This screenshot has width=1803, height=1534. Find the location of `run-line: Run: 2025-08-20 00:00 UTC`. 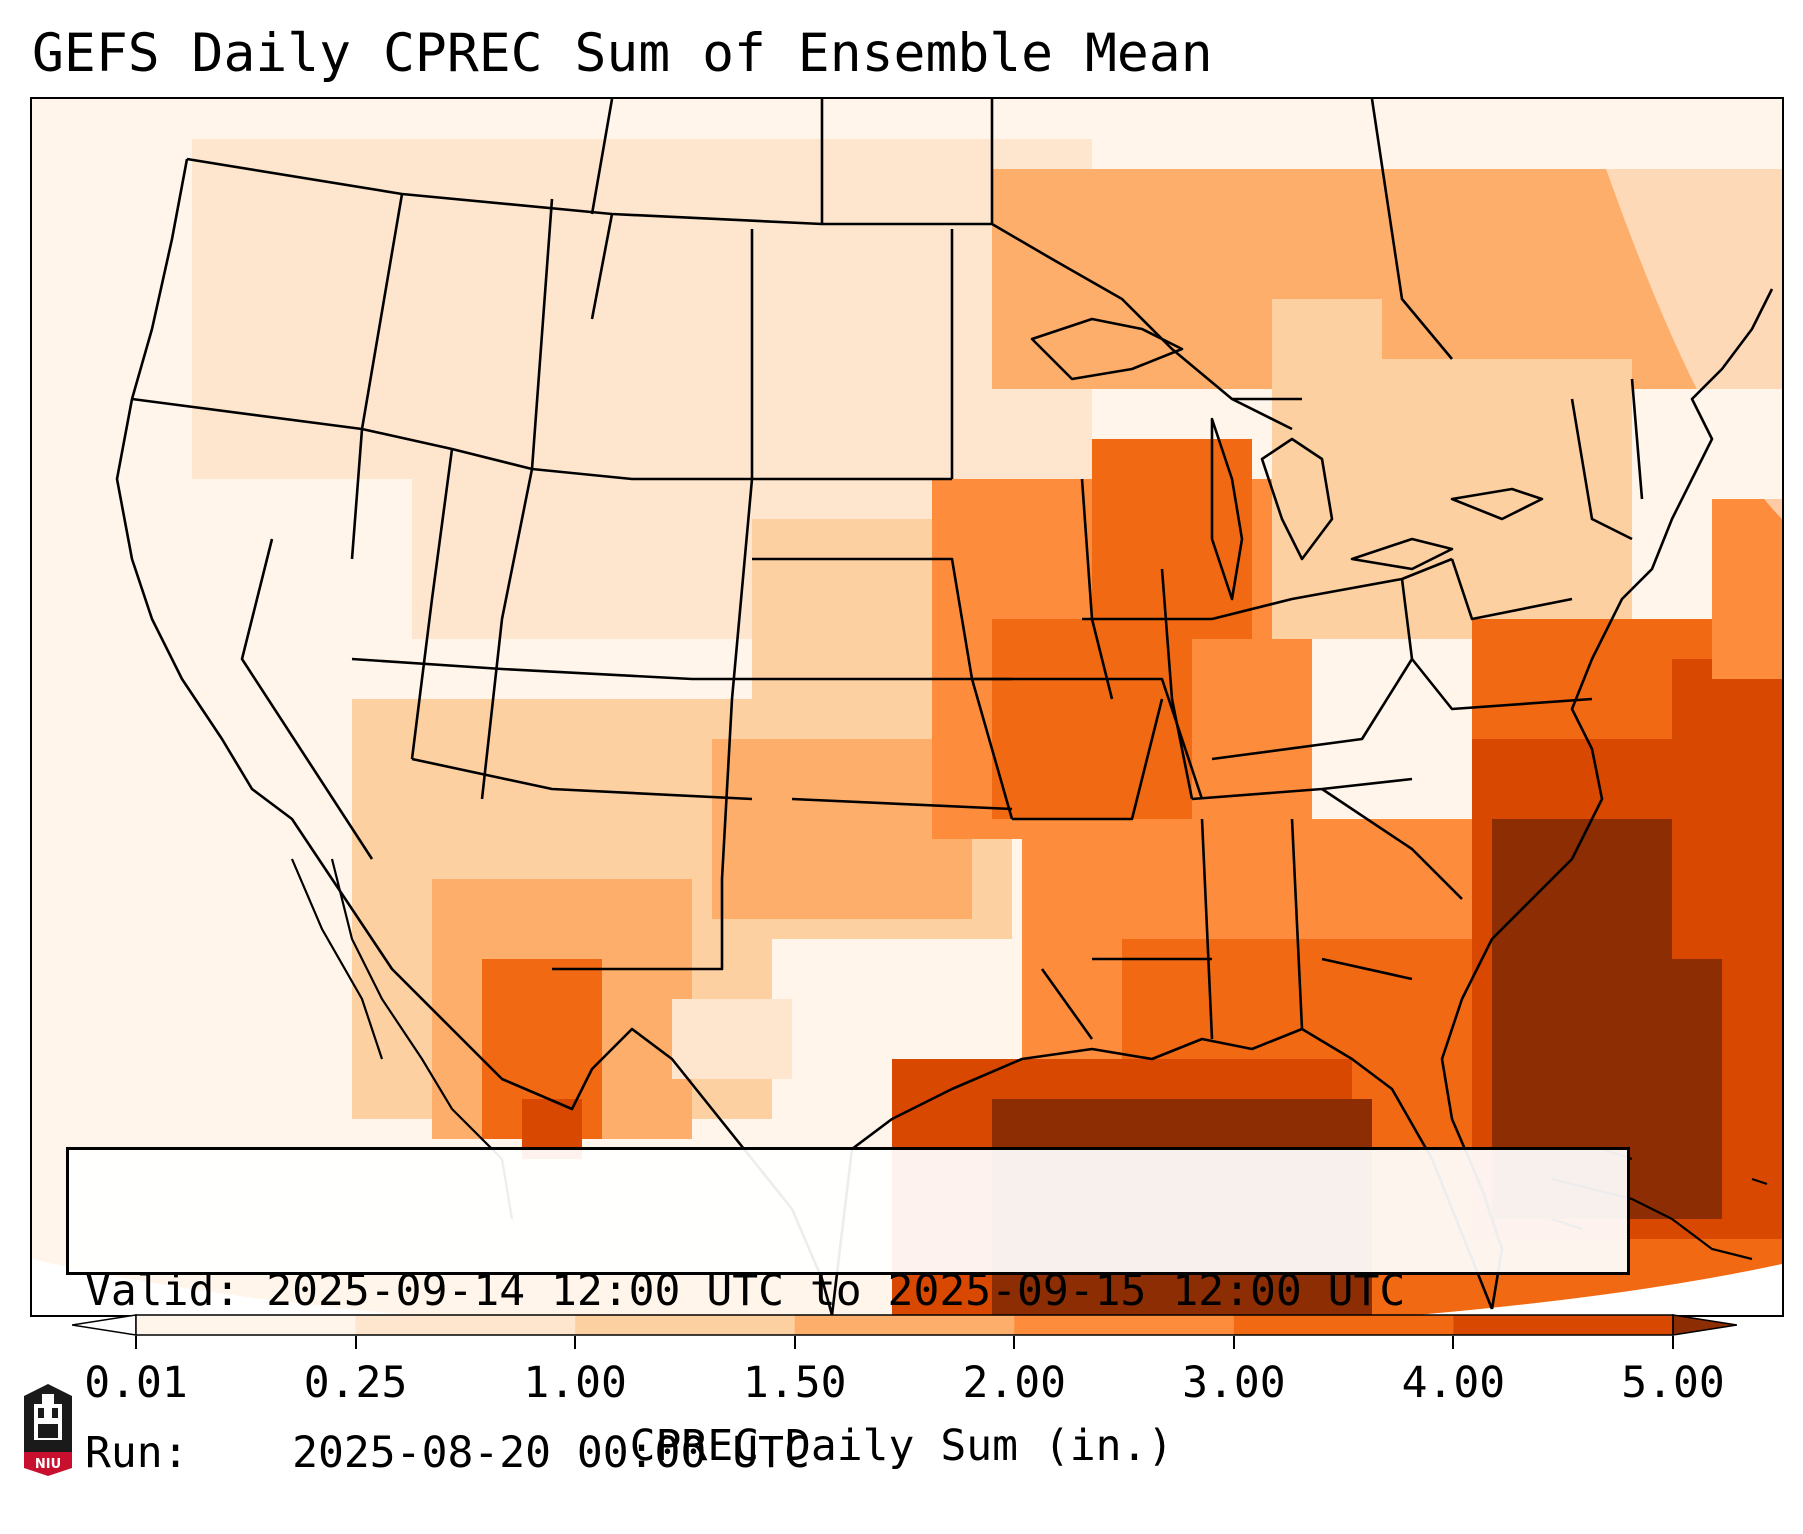

run-line: Run: 2025-08-20 00:00 UTC is located at coordinates (848, 1453).